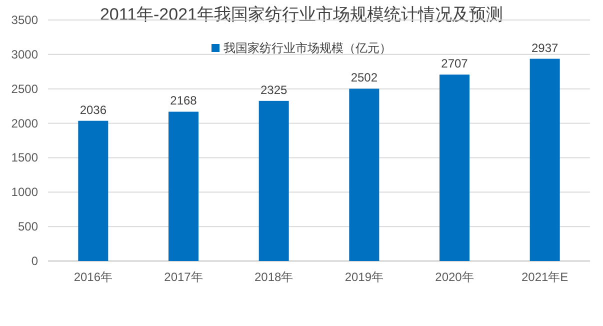 This screenshot has width=603, height=326. What do you see at coordinates (24, 54) in the screenshot?
I see `y-tick-label: 3000` at bounding box center [24, 54].